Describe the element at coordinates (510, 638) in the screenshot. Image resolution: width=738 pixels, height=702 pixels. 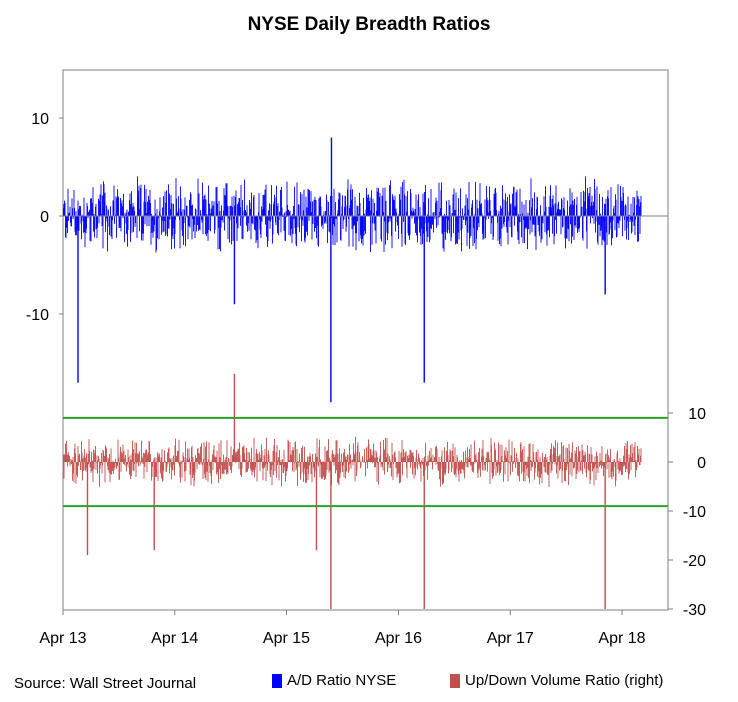
I see `x-tick-label: Apr 17` at that location.